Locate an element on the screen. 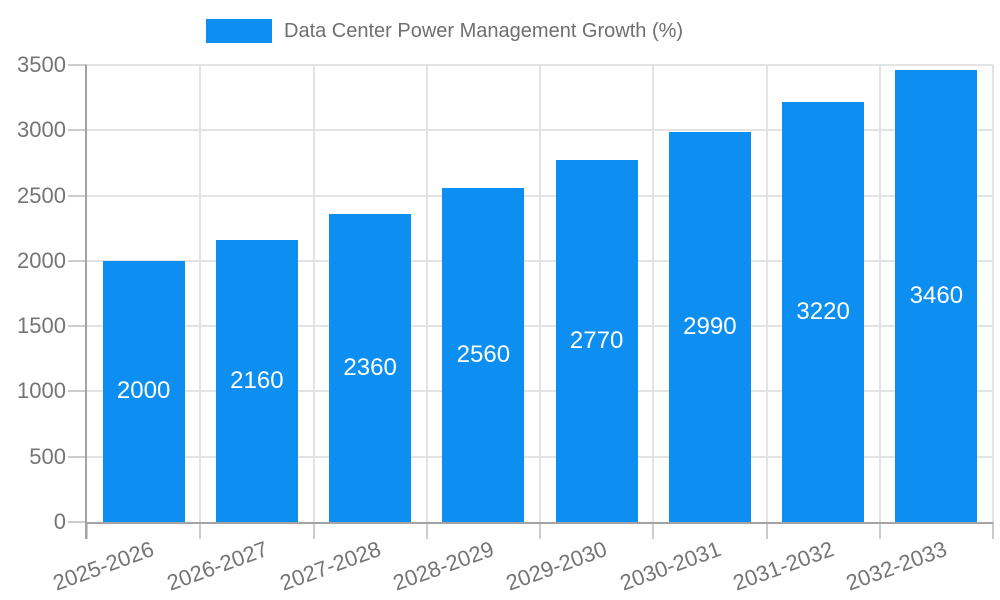 Image resolution: width=1000 pixels, height=600 pixels. y-axis-tick-label: 500 is located at coordinates (47, 456).